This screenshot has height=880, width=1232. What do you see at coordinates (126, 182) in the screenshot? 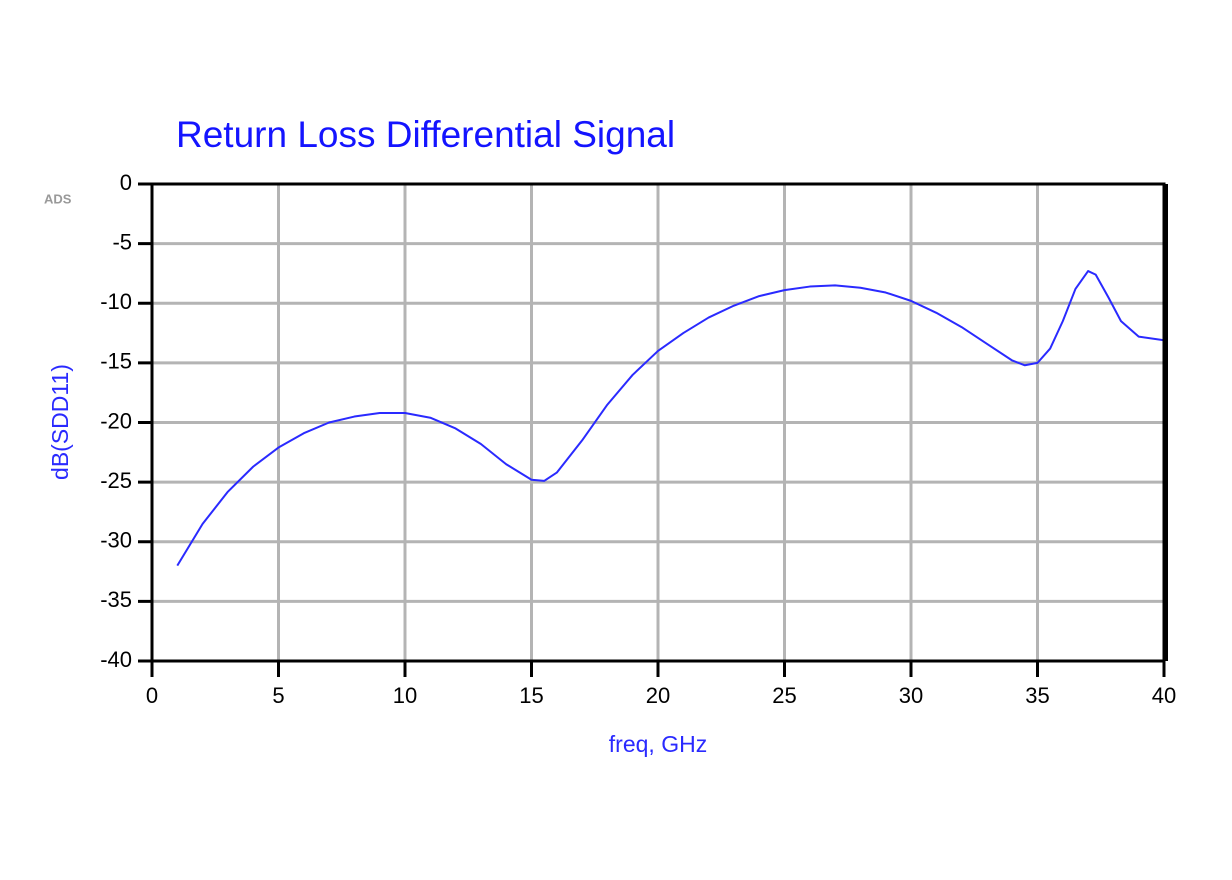
I see `y-tick-label: 0` at bounding box center [126, 182].